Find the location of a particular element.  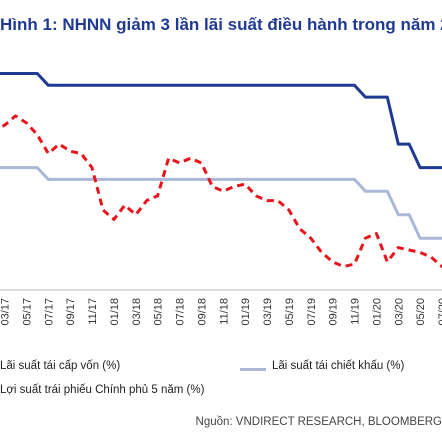

legend-label-bond-yield: Lợi suất trái phiếu Chính phủ 5 năm (%) is located at coordinates (102, 390).